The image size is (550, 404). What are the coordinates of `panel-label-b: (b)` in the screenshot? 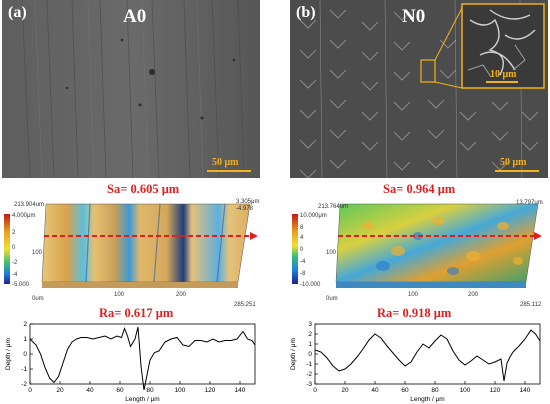 It's located at (306, 12).